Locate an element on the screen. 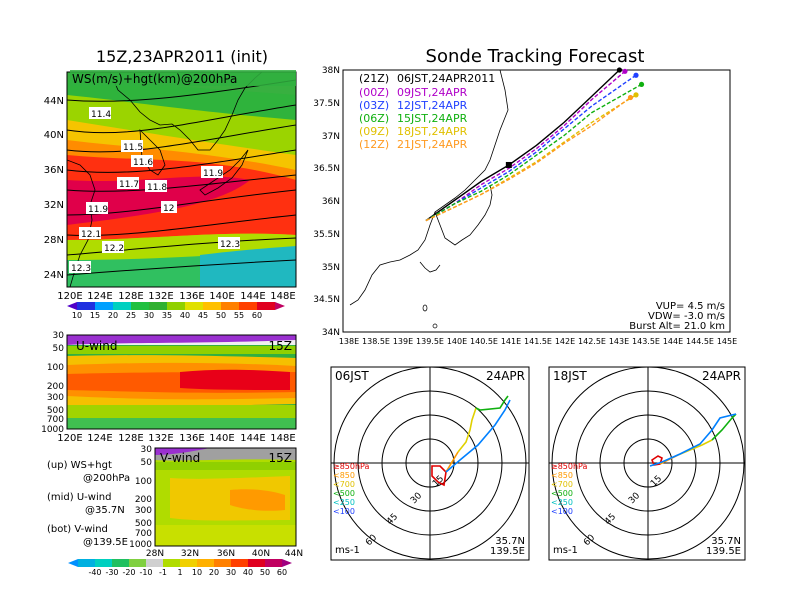 The width and height of the screenshot is (792, 612). track-lon-tick: 138E is located at coordinates (349, 341).